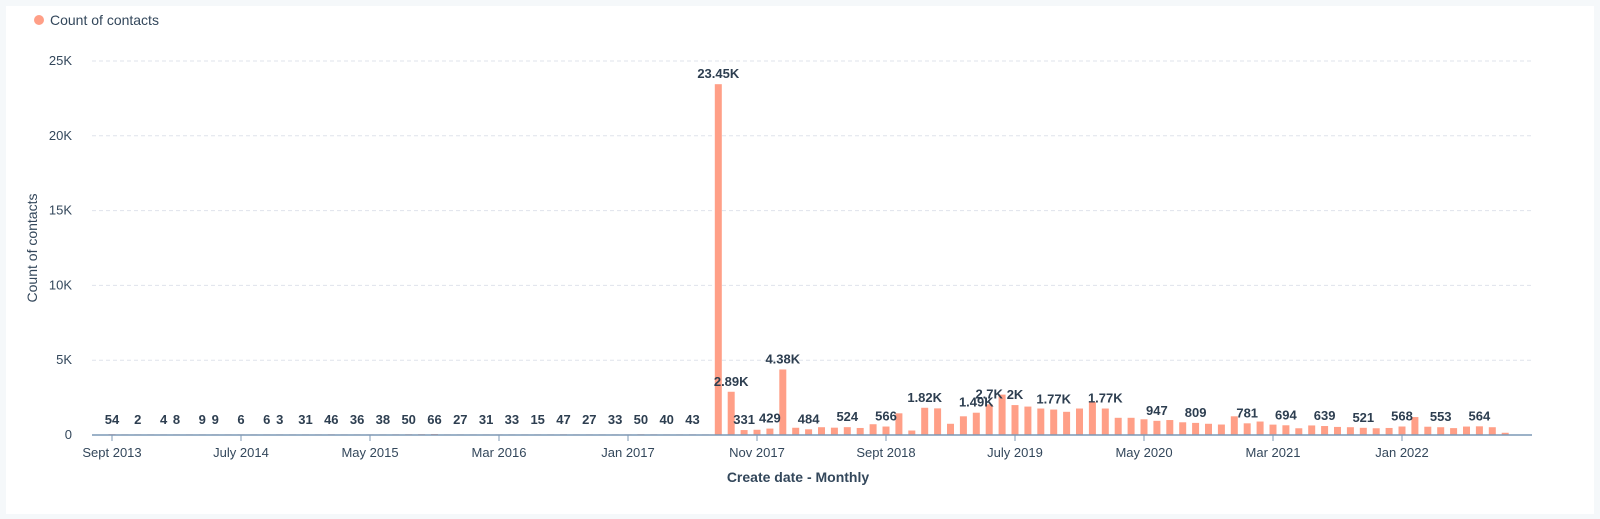 Image resolution: width=1600 pixels, height=519 pixels. I want to click on data-label: 9, so click(215, 419).